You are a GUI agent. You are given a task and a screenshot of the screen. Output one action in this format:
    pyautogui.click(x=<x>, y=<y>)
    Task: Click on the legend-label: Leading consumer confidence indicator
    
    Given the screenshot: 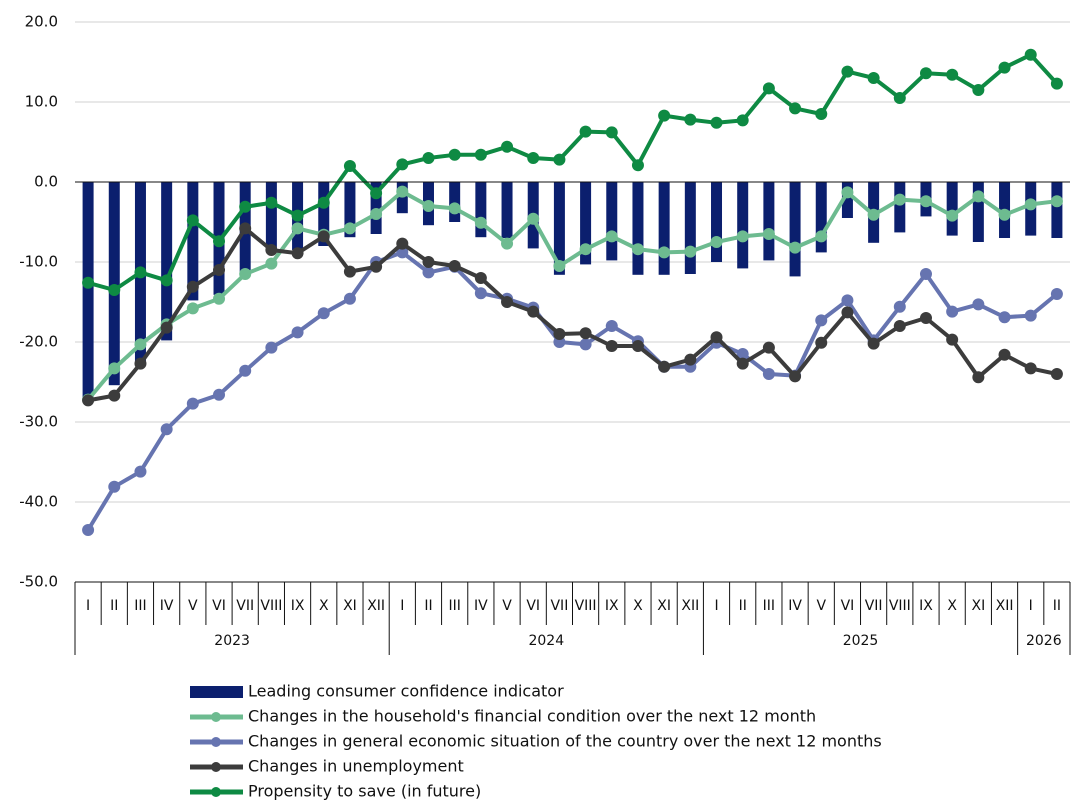 What is the action you would take?
    pyautogui.click(x=406, y=691)
    